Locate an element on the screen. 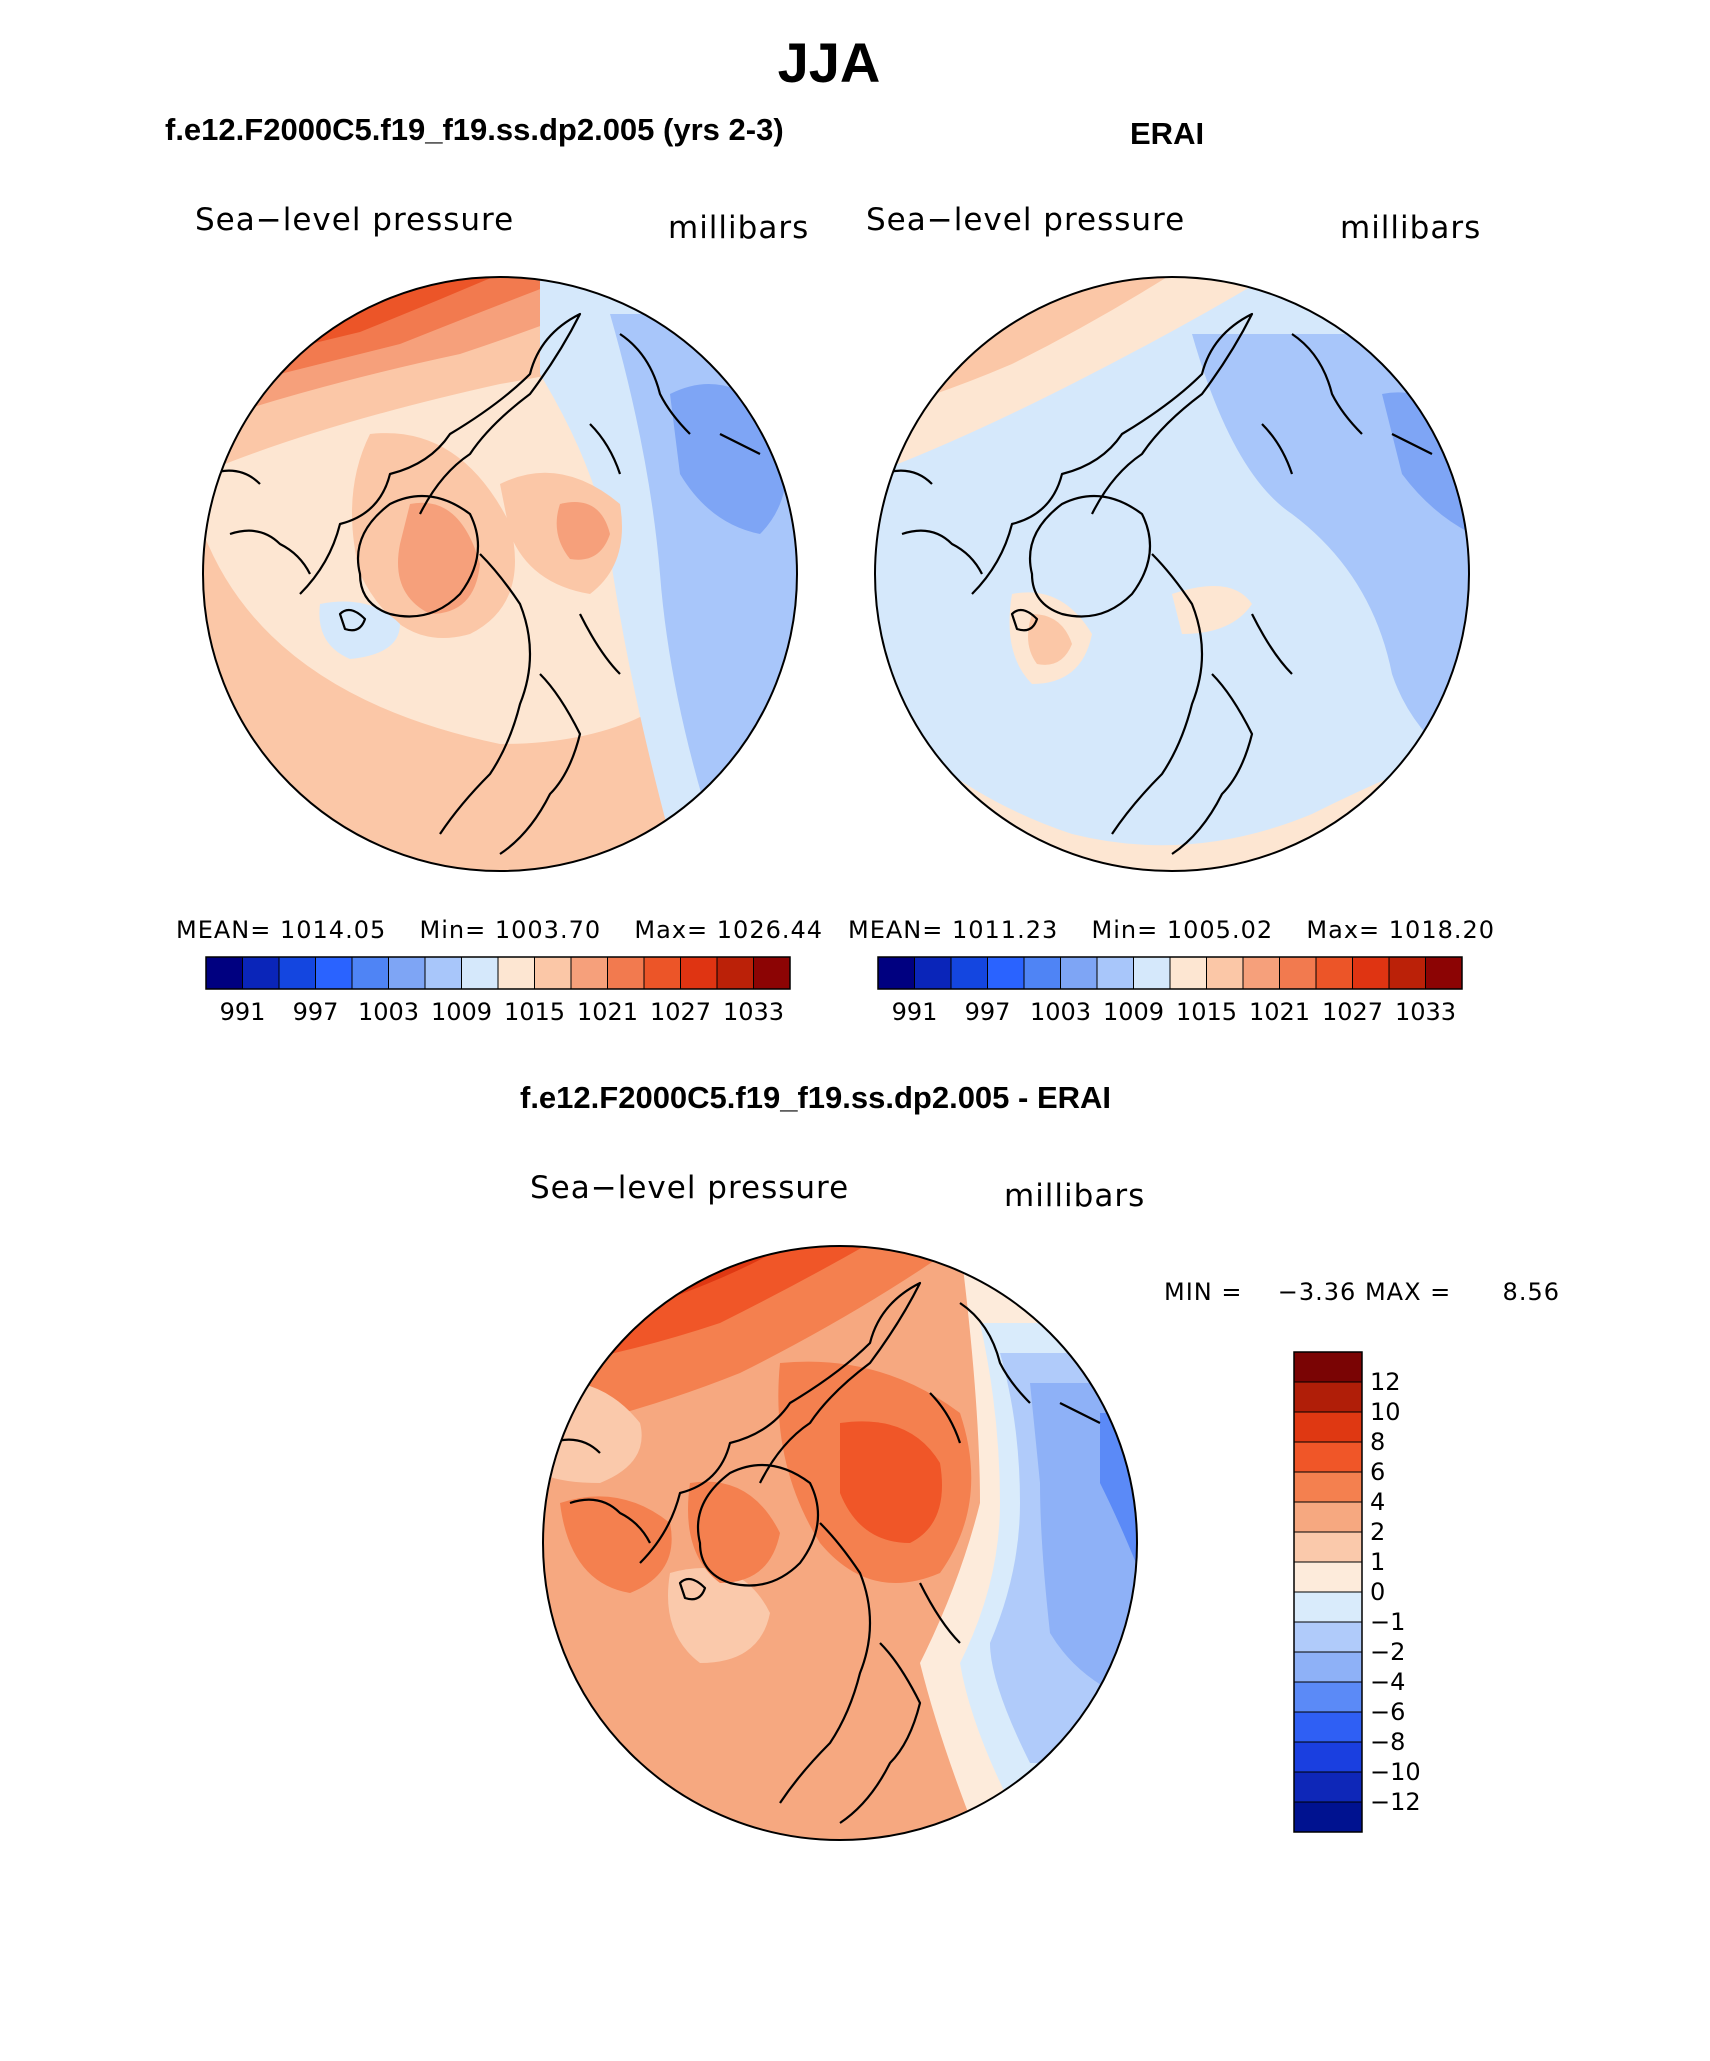 Image resolution: width=1710 pixels, height=2061 pixels. obs-mean-value: 1011.23 is located at coordinates (1005, 930).